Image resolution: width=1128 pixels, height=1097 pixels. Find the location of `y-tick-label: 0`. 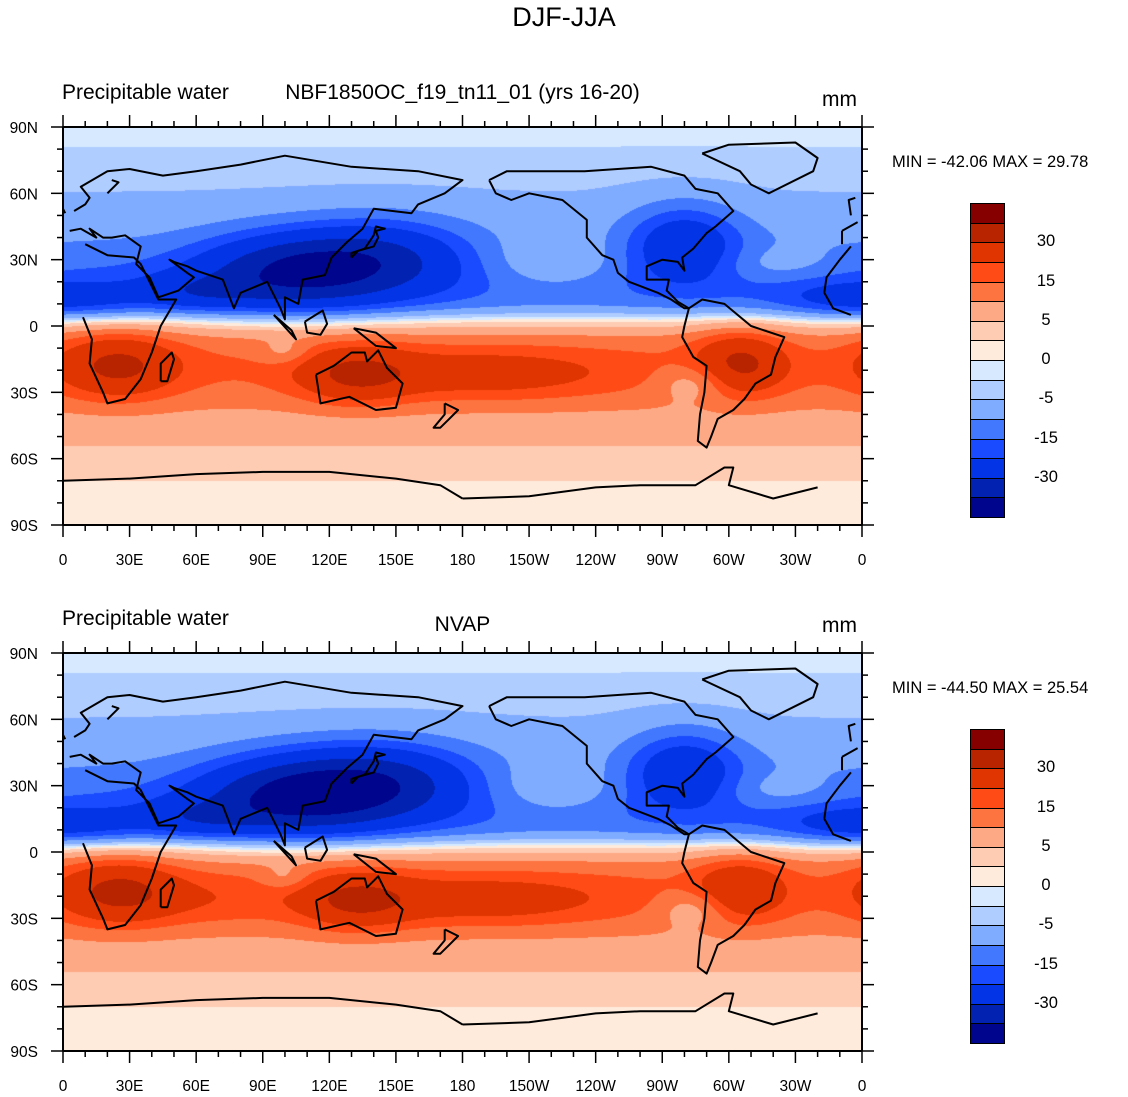

y-tick-label: 0 is located at coordinates (33, 853).